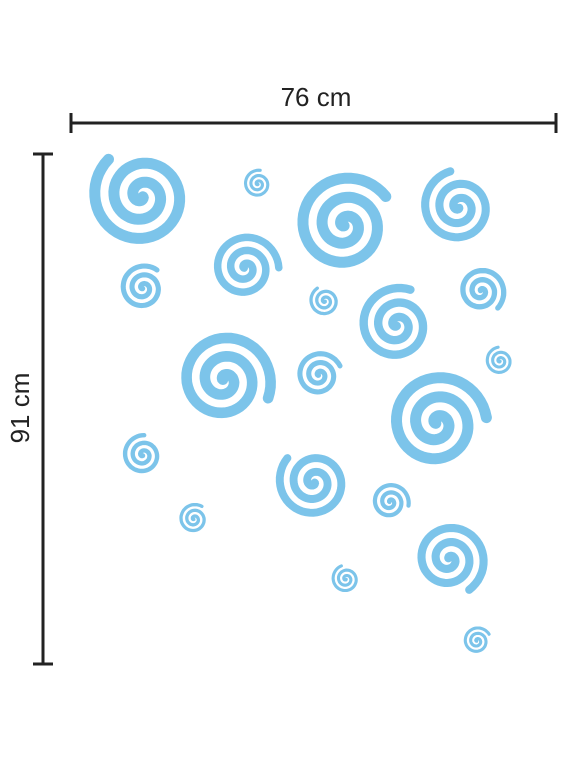 Image resolution: width=570 pixels, height=757 pixels. I want to click on width-dimension: 76 cm, so click(313, 107).